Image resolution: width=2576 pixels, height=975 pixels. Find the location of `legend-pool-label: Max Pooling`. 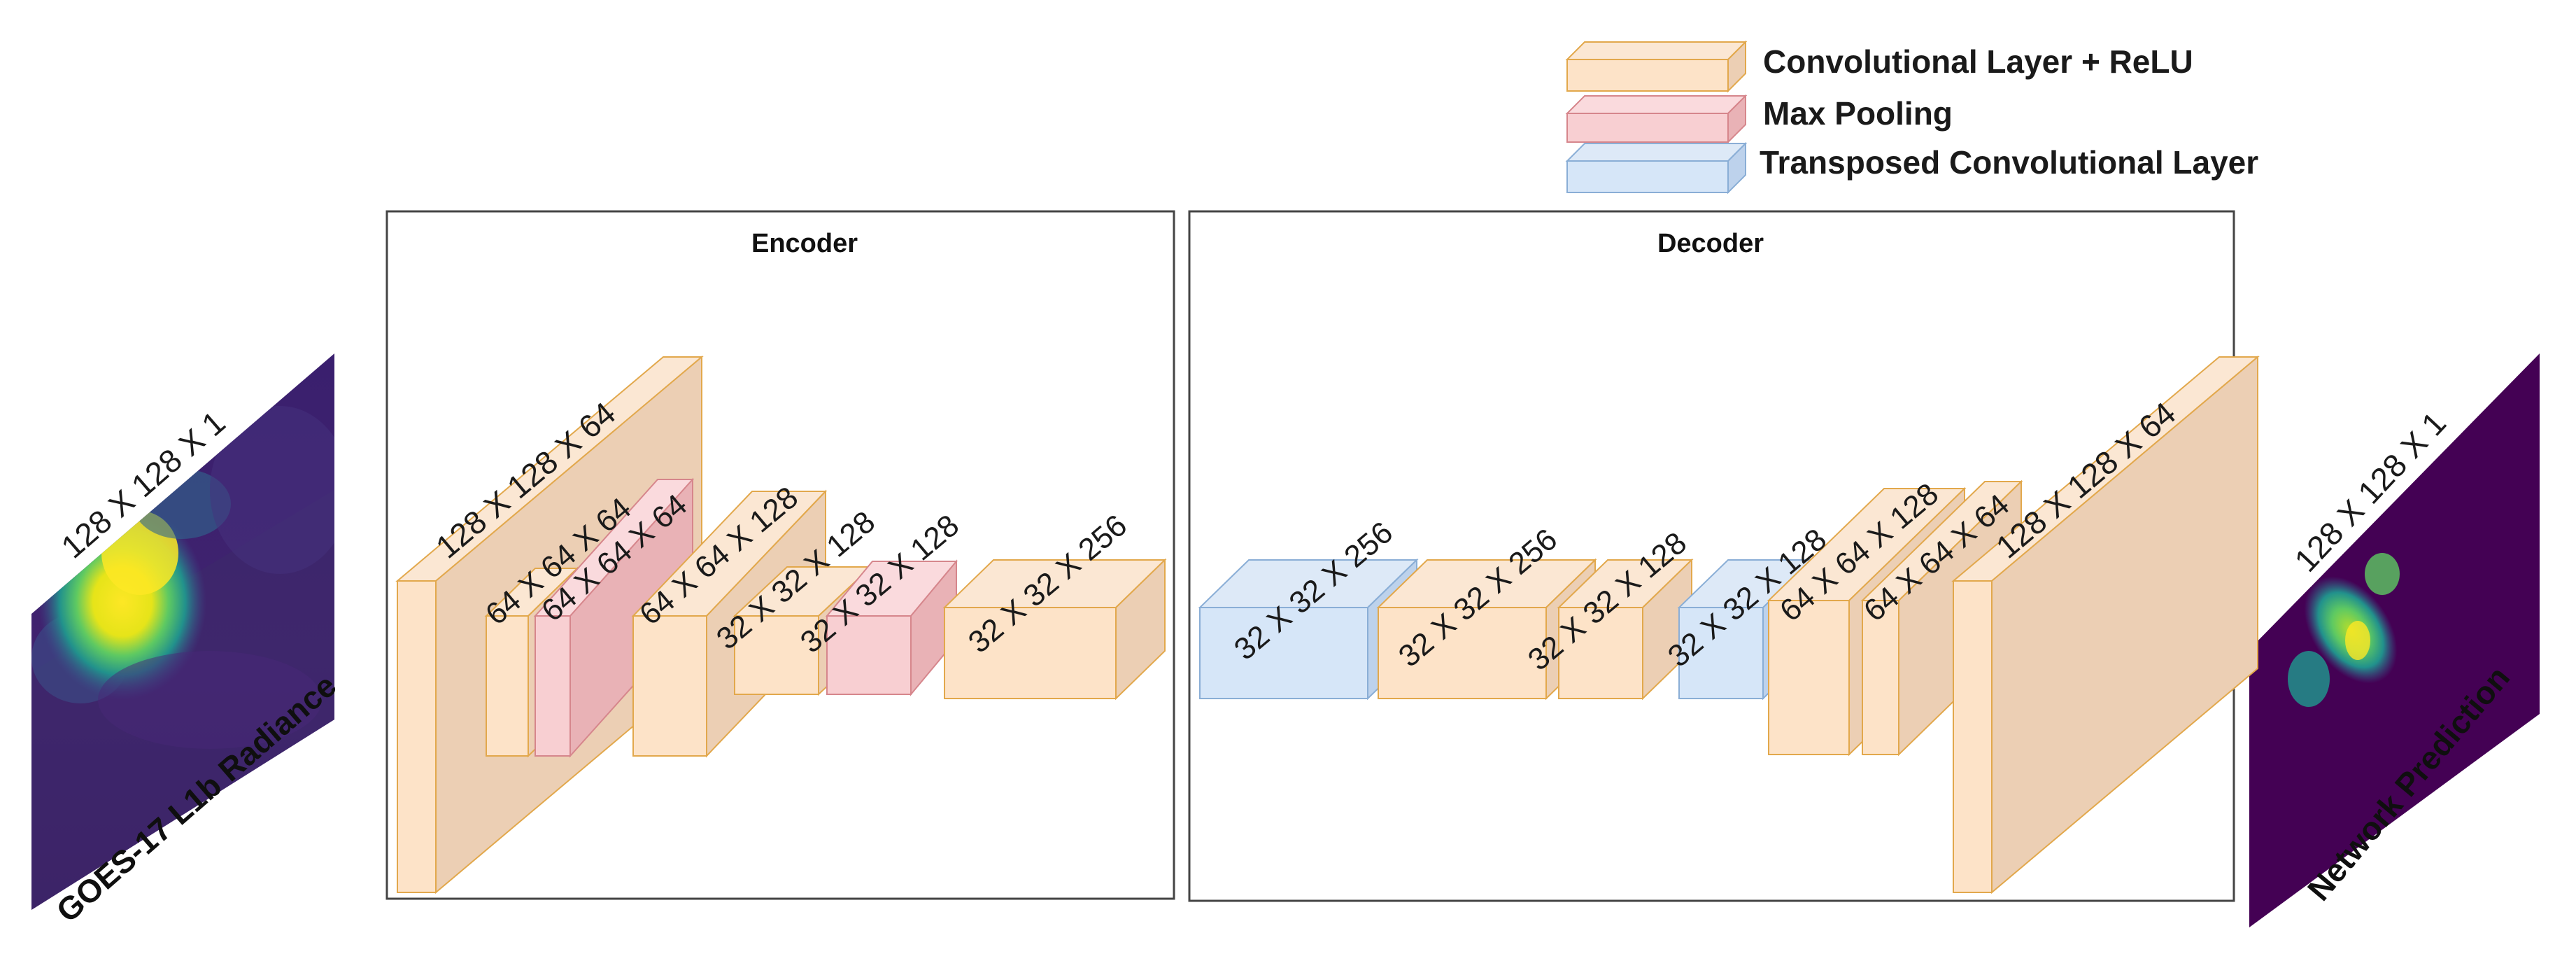

legend-pool-label: Max Pooling is located at coordinates (1858, 113).